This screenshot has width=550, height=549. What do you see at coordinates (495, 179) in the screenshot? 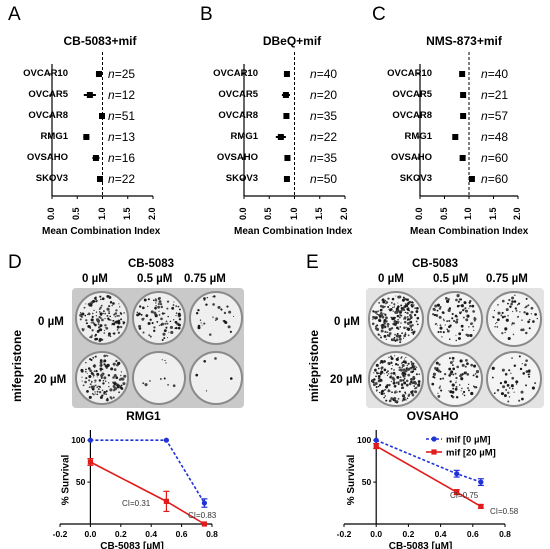
I see `ci-n-label: n=60` at bounding box center [495, 179].